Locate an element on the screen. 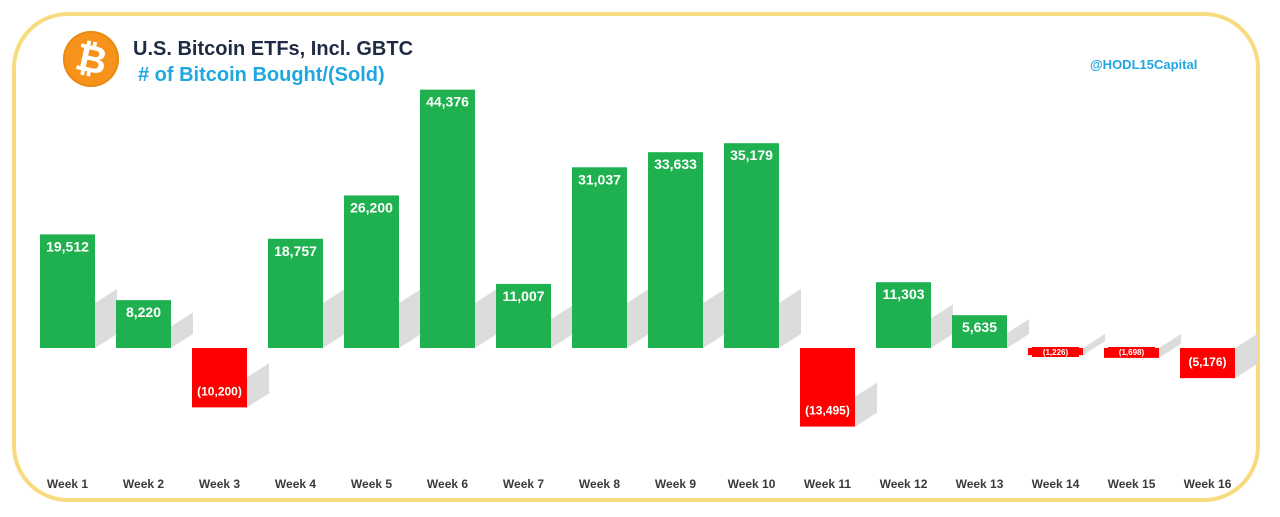 This screenshot has height=517, width=1280. data-label: 44,376 is located at coordinates (447, 102).